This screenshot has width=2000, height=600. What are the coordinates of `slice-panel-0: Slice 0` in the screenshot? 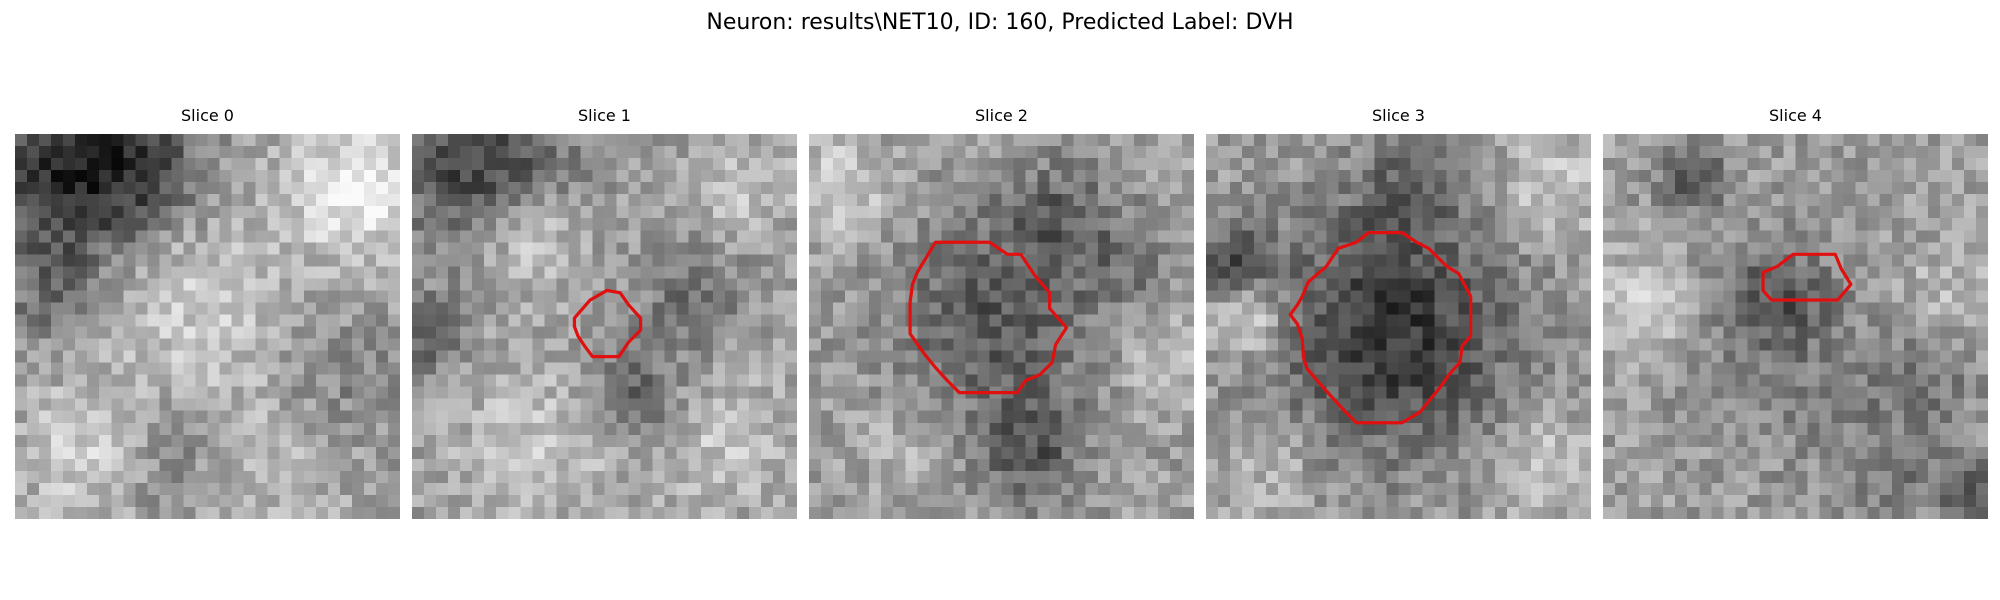 It's located at (207, 312).